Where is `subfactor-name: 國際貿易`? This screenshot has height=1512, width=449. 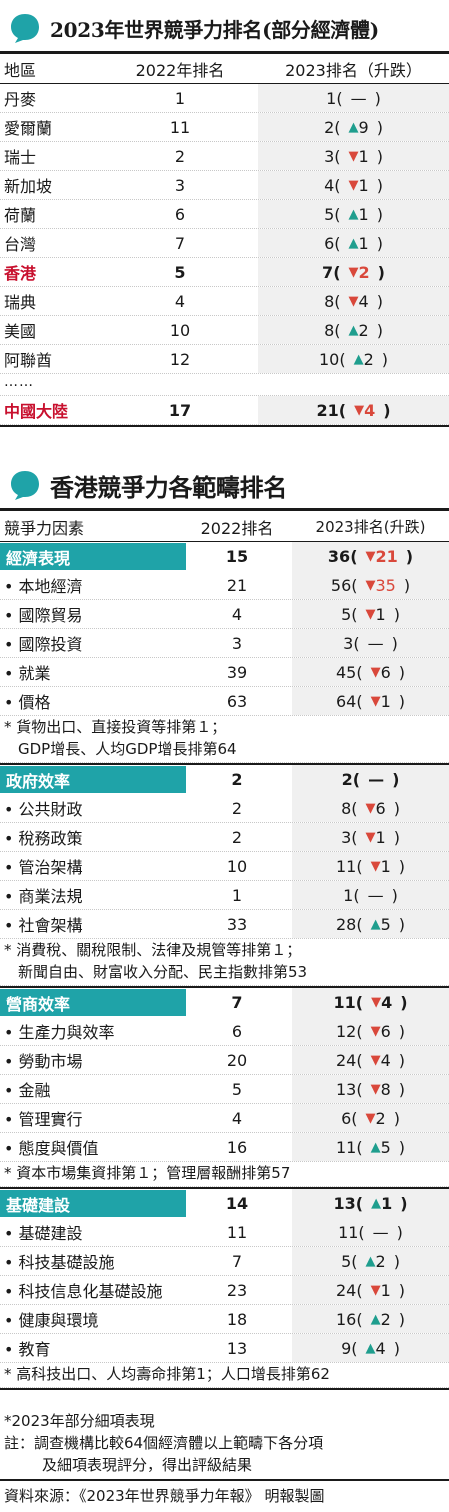 subfactor-name: 國際貿易 is located at coordinates (43, 614).